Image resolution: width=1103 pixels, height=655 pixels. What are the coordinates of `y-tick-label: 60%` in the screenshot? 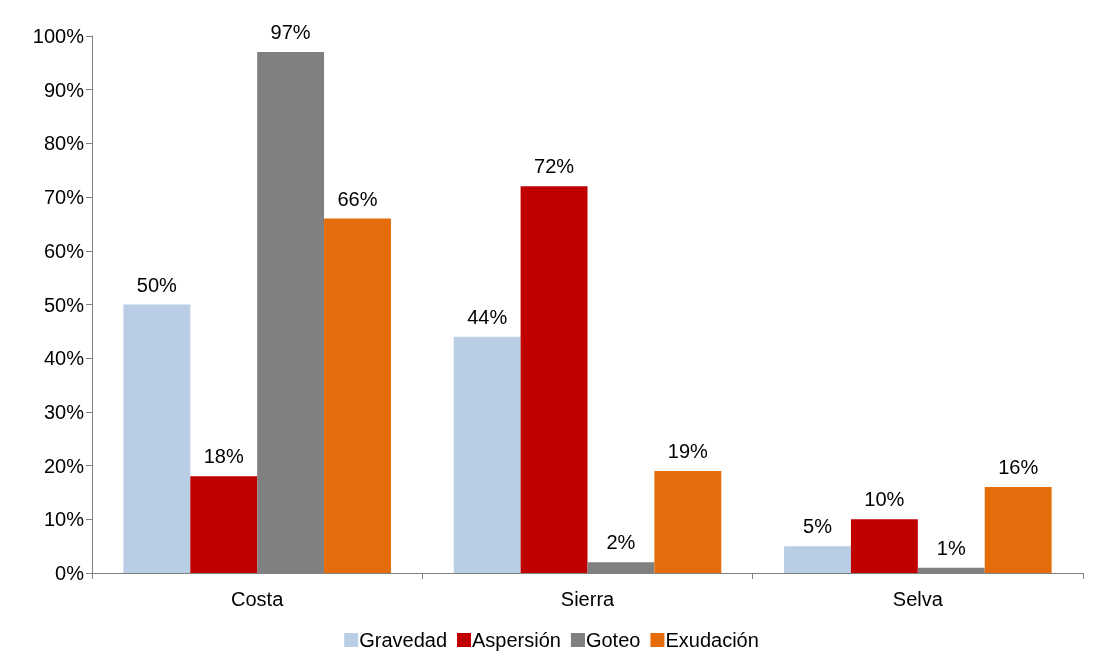 It's located at (64, 250).